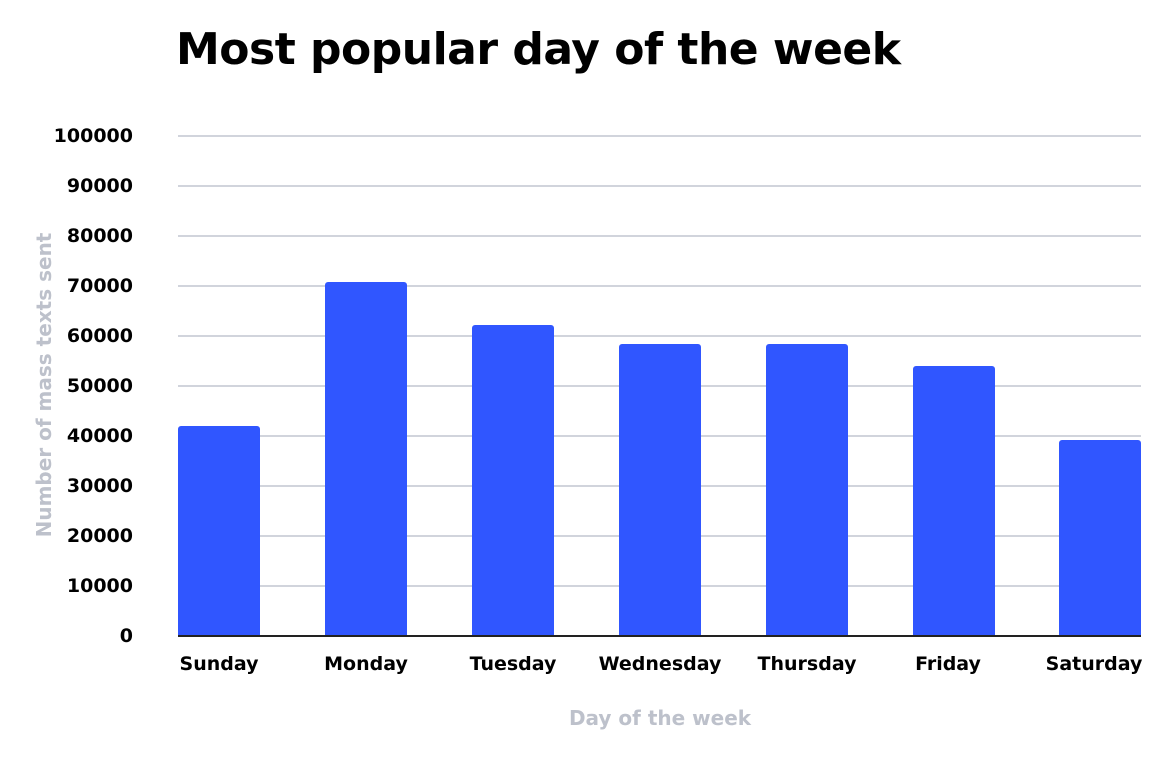  What do you see at coordinates (99, 386) in the screenshot?
I see `y-tick-label: 50000` at bounding box center [99, 386].